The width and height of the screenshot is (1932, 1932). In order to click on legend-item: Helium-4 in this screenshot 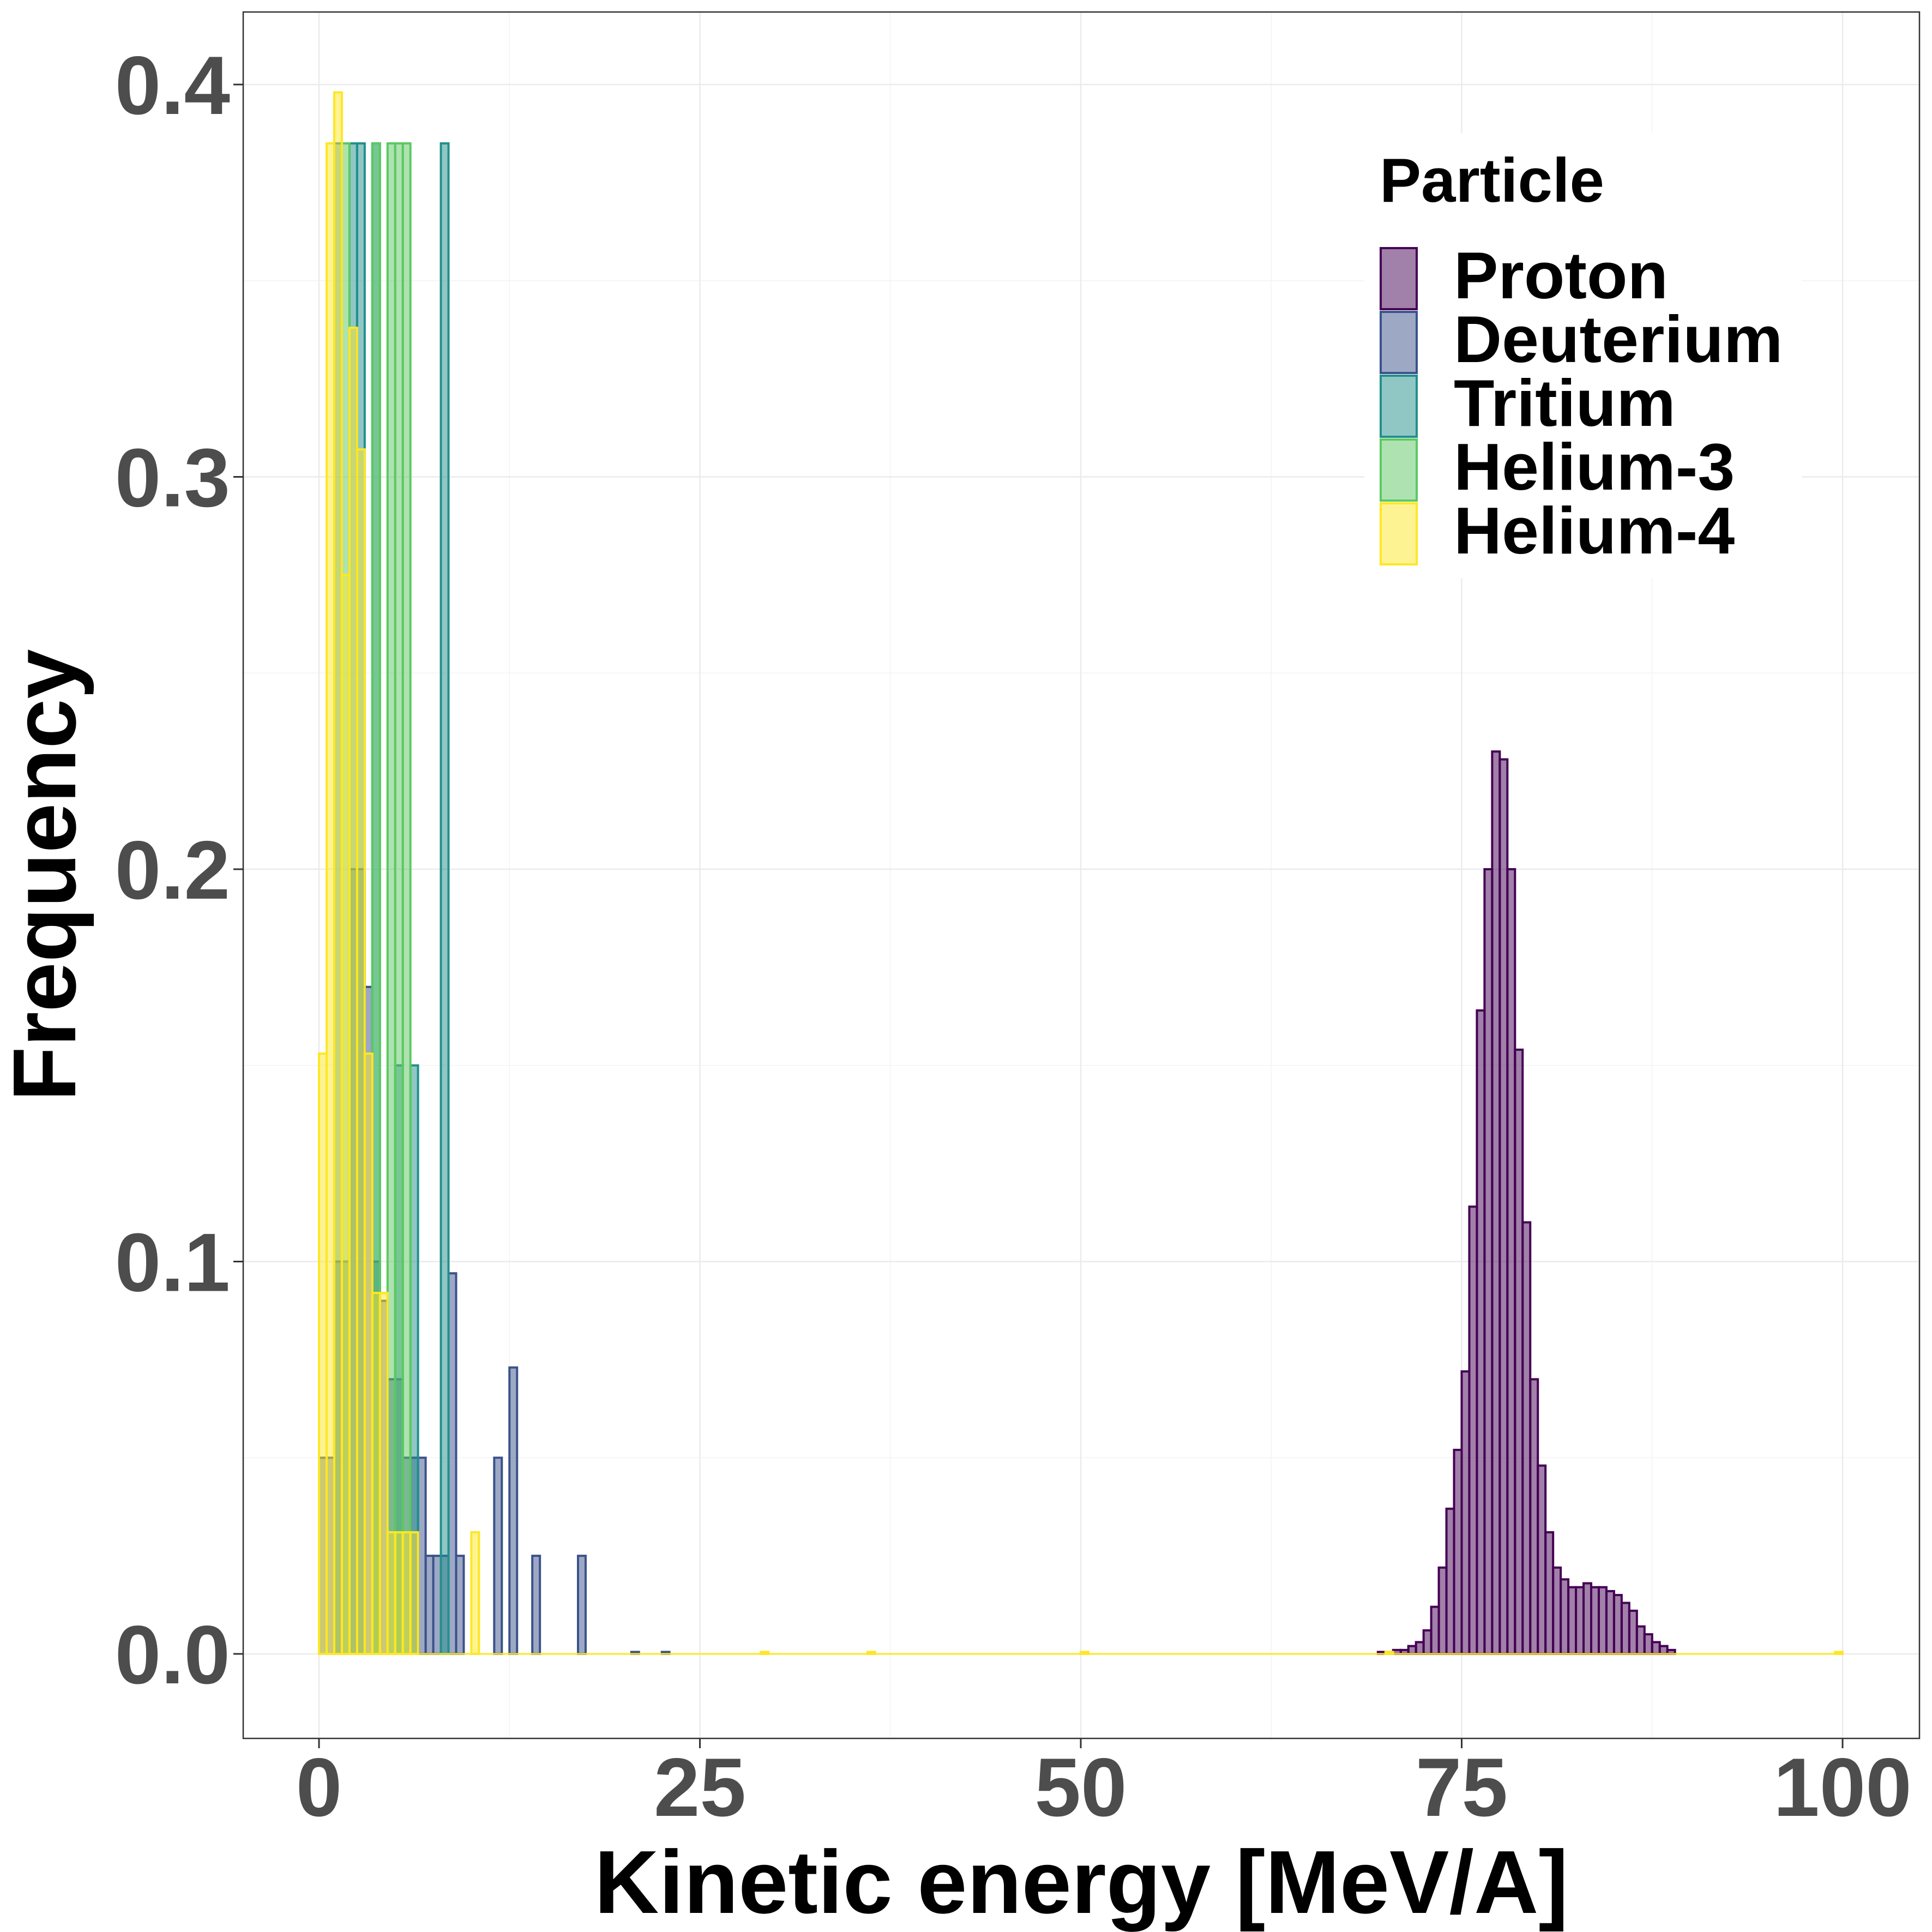, I will do `click(1557, 530)`.